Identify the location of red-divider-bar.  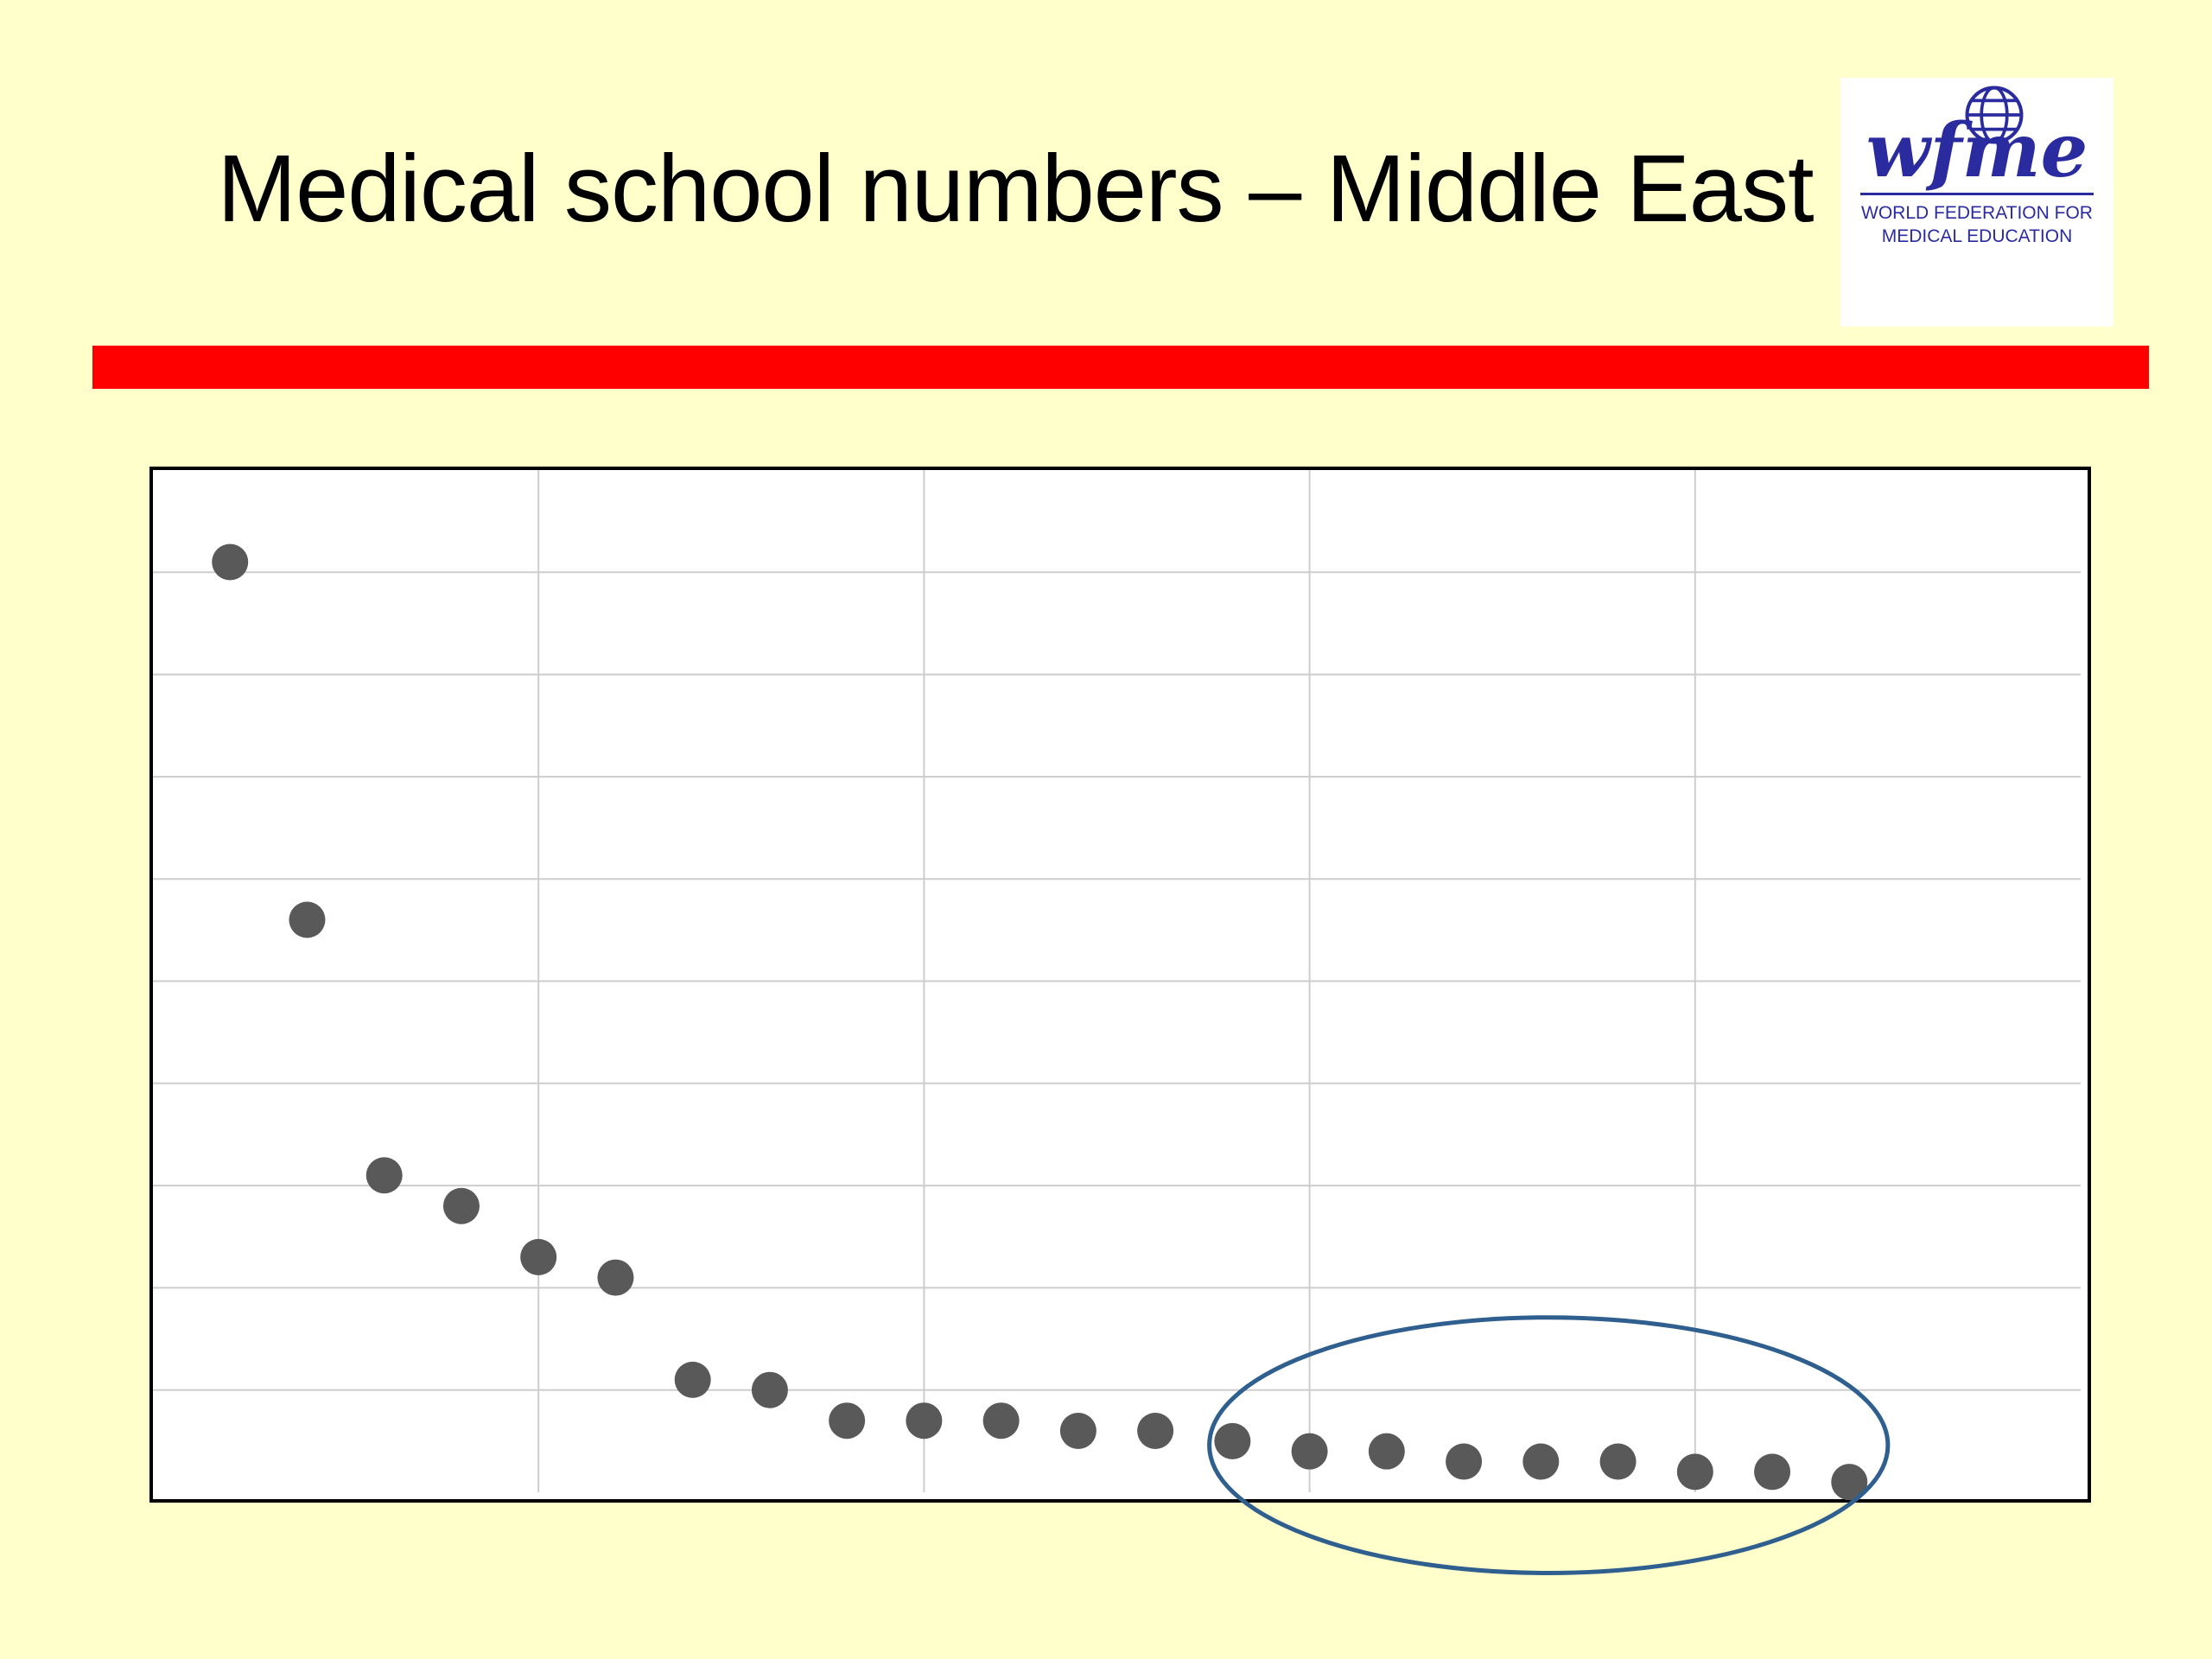
(1120, 367).